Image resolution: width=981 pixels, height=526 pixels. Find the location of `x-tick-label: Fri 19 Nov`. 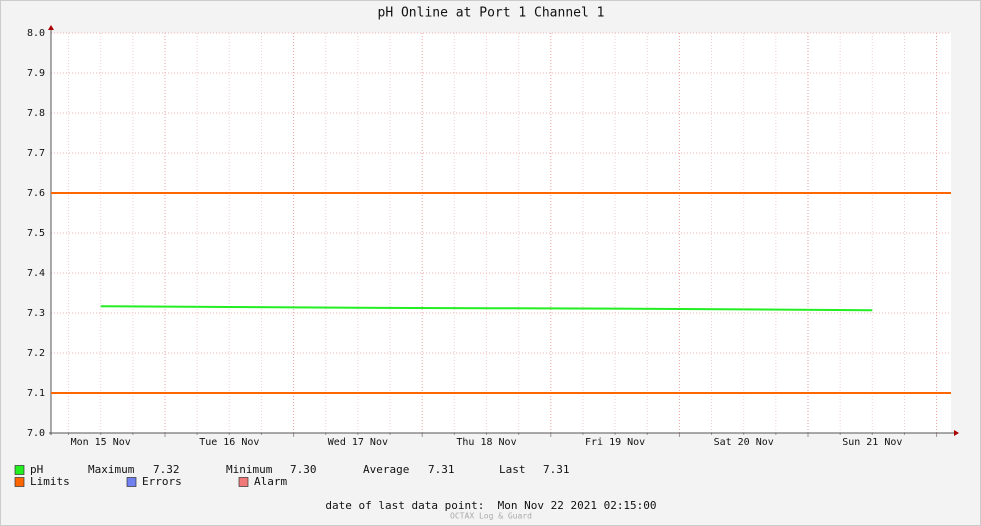

x-tick-label: Fri 19 Nov is located at coordinates (615, 442).